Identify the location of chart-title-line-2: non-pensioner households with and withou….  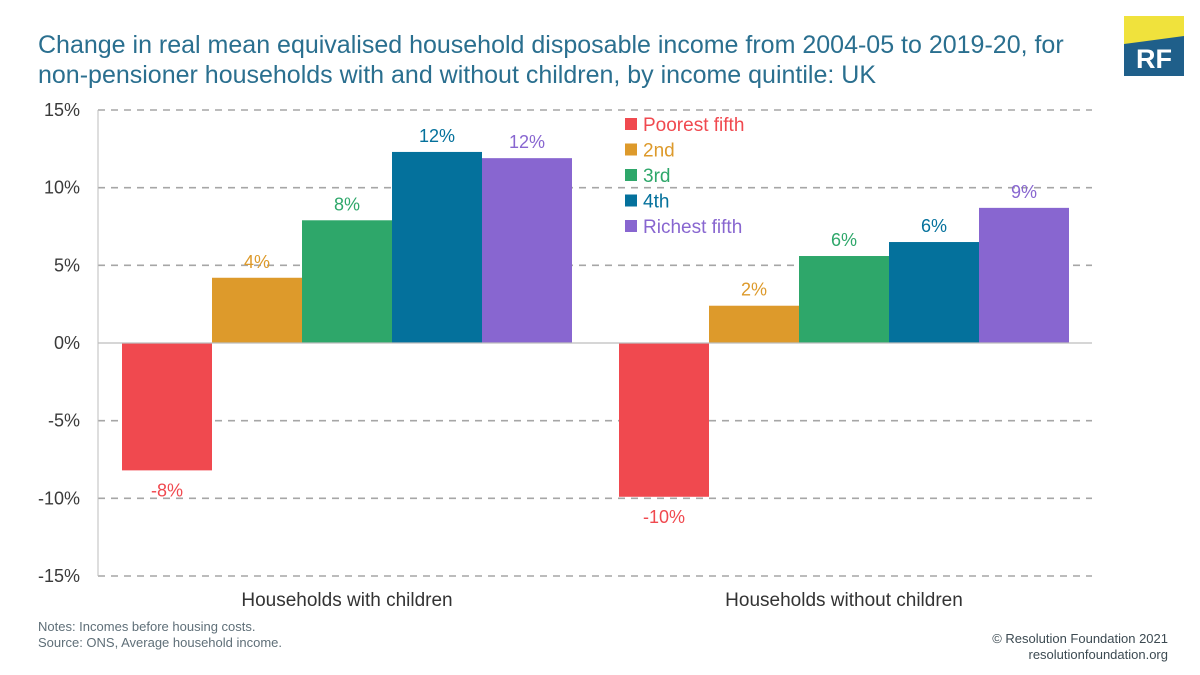
(457, 75).